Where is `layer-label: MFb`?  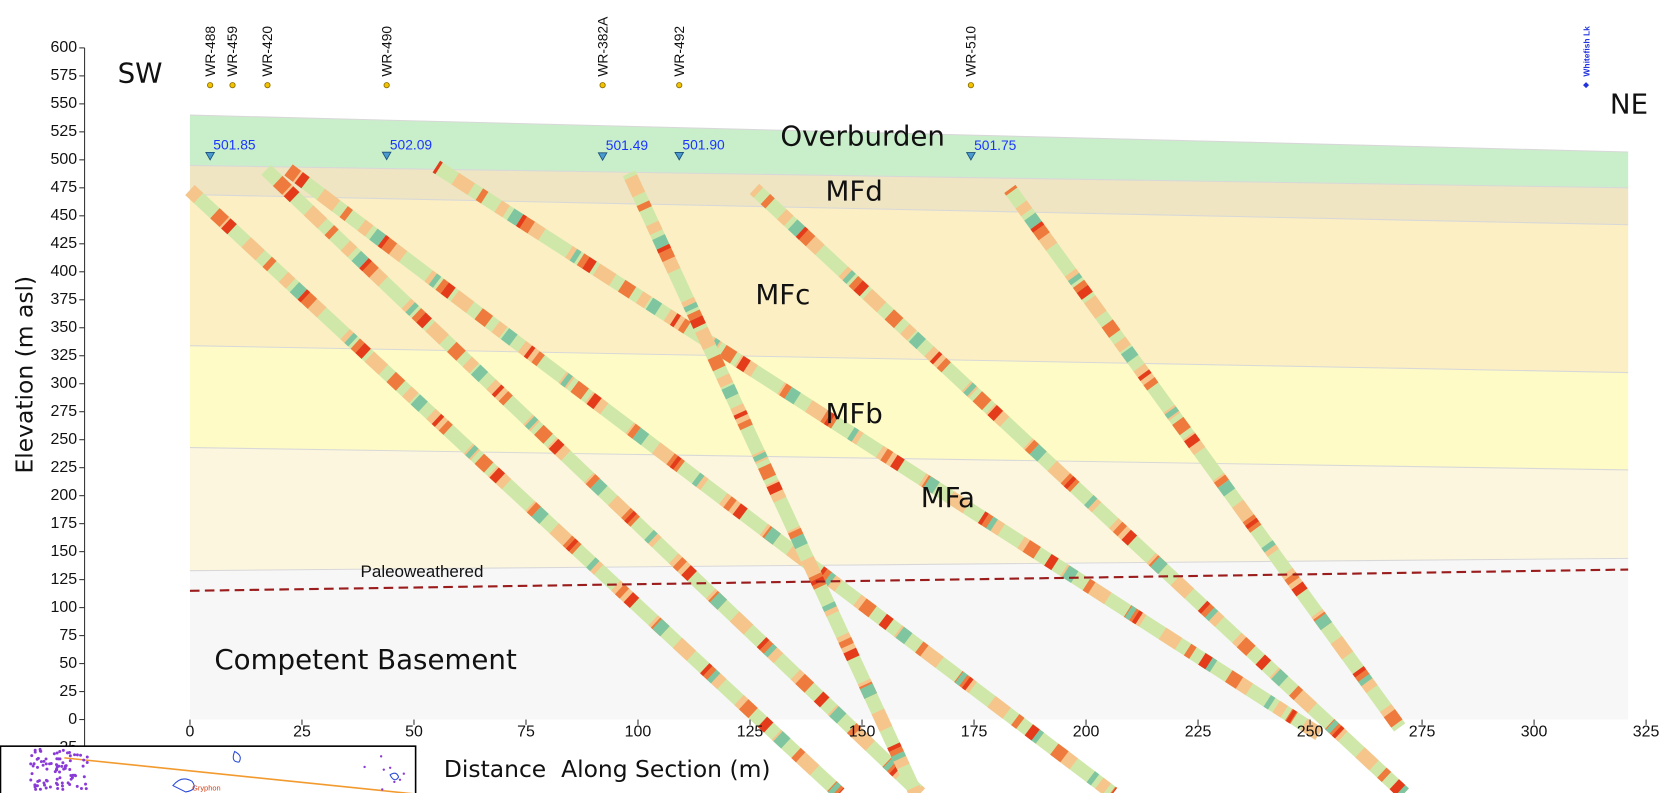 layer-label: MFb is located at coordinates (853, 413).